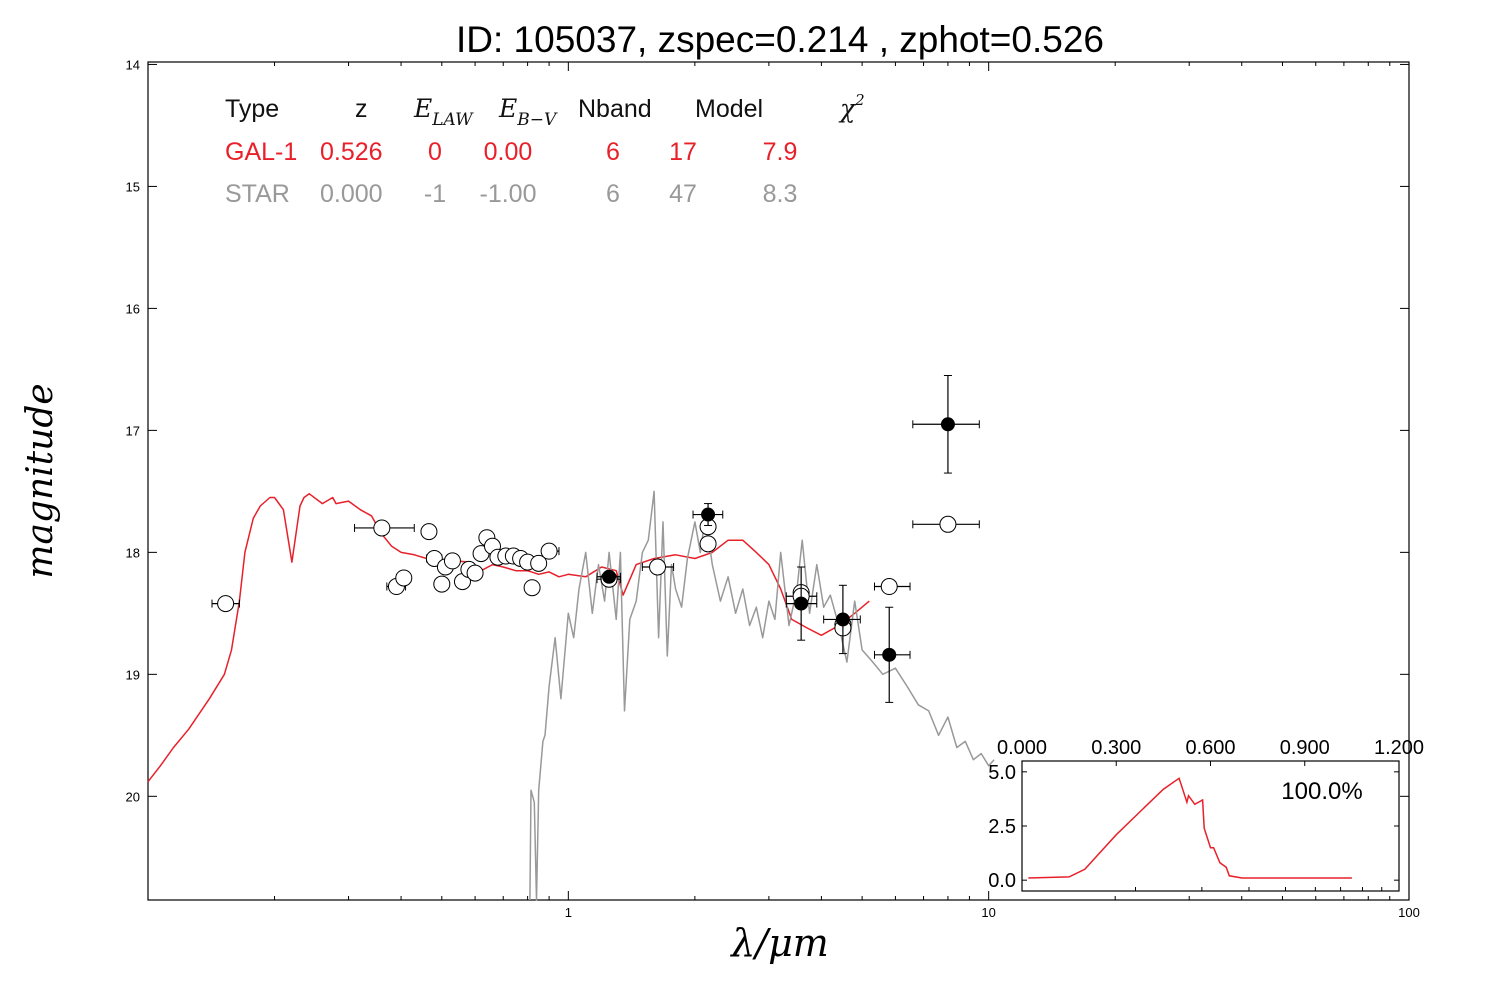 This screenshot has width=1500, height=1000. Describe the element at coordinates (683, 152) in the screenshot. I see `table-cell-gal-1: 17` at that location.